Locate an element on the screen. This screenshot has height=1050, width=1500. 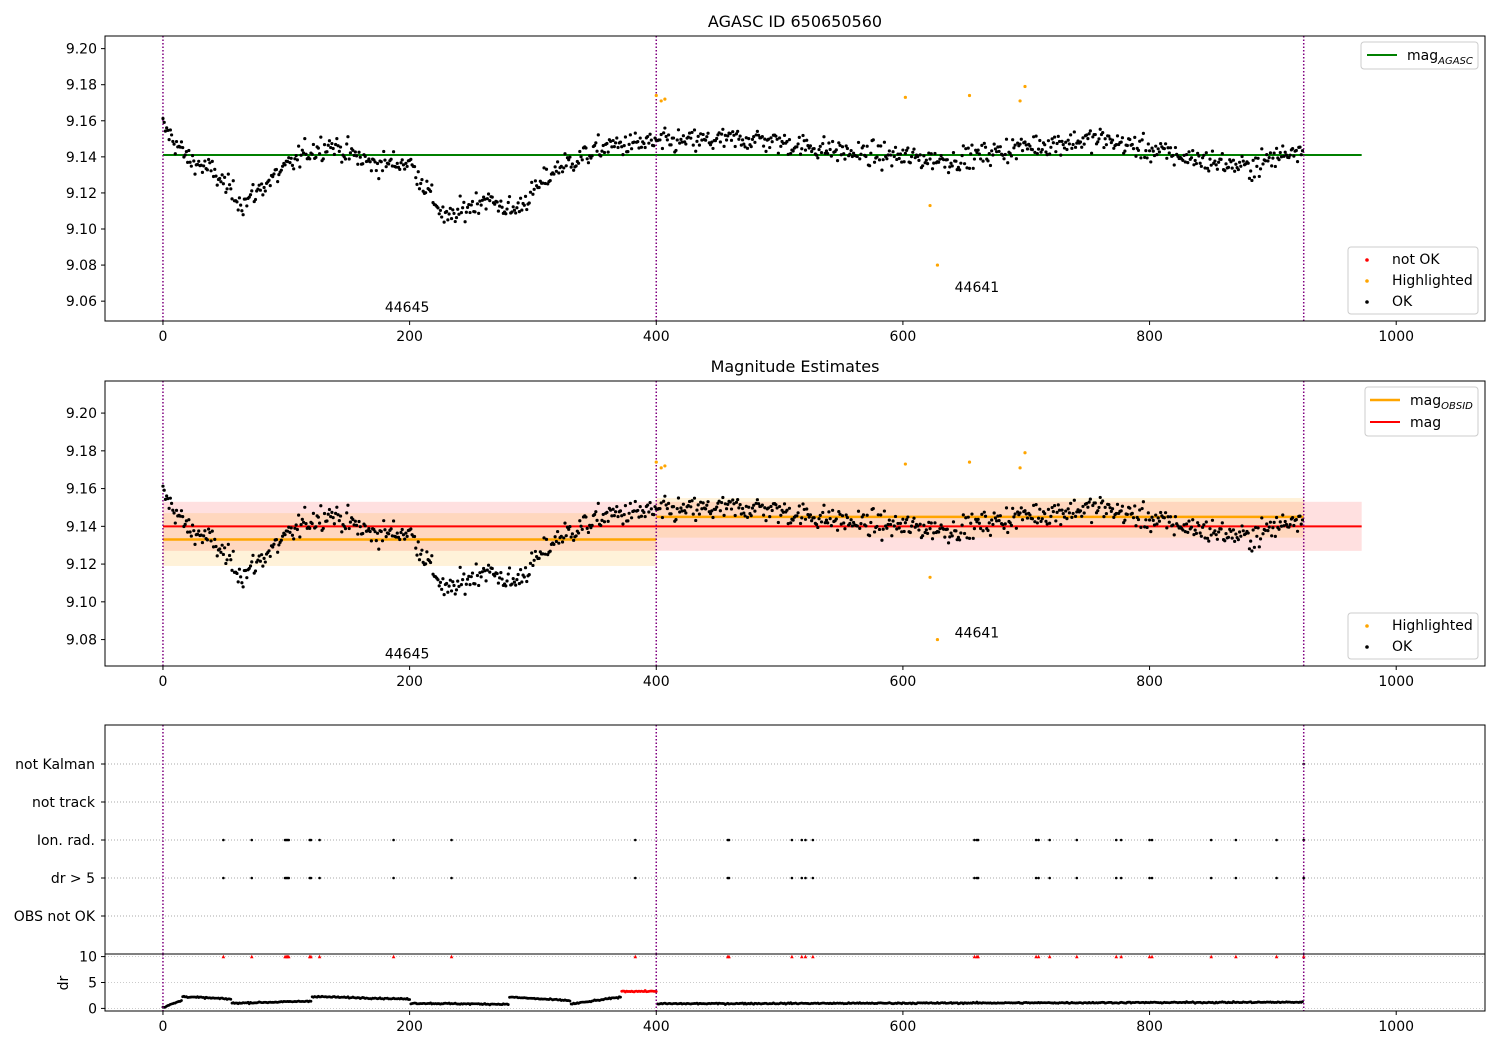
highlighted-point is located at coordinates (969, 95).